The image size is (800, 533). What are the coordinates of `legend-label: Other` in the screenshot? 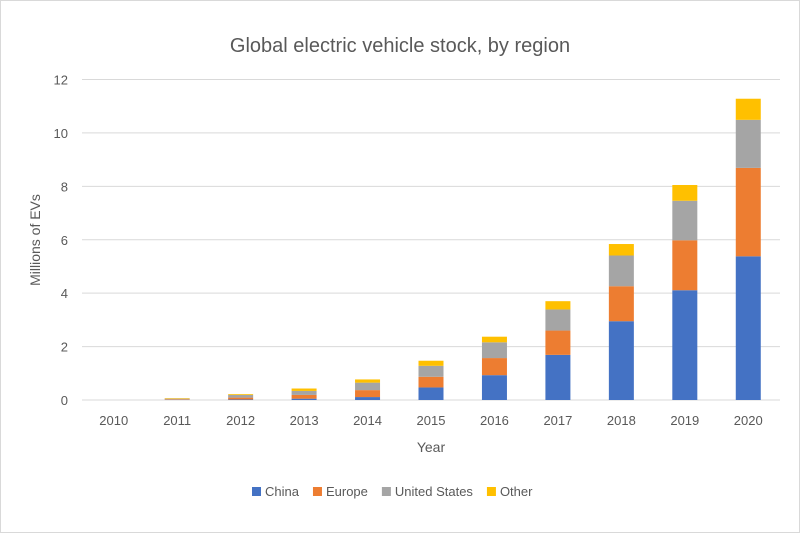 It's located at (516, 491).